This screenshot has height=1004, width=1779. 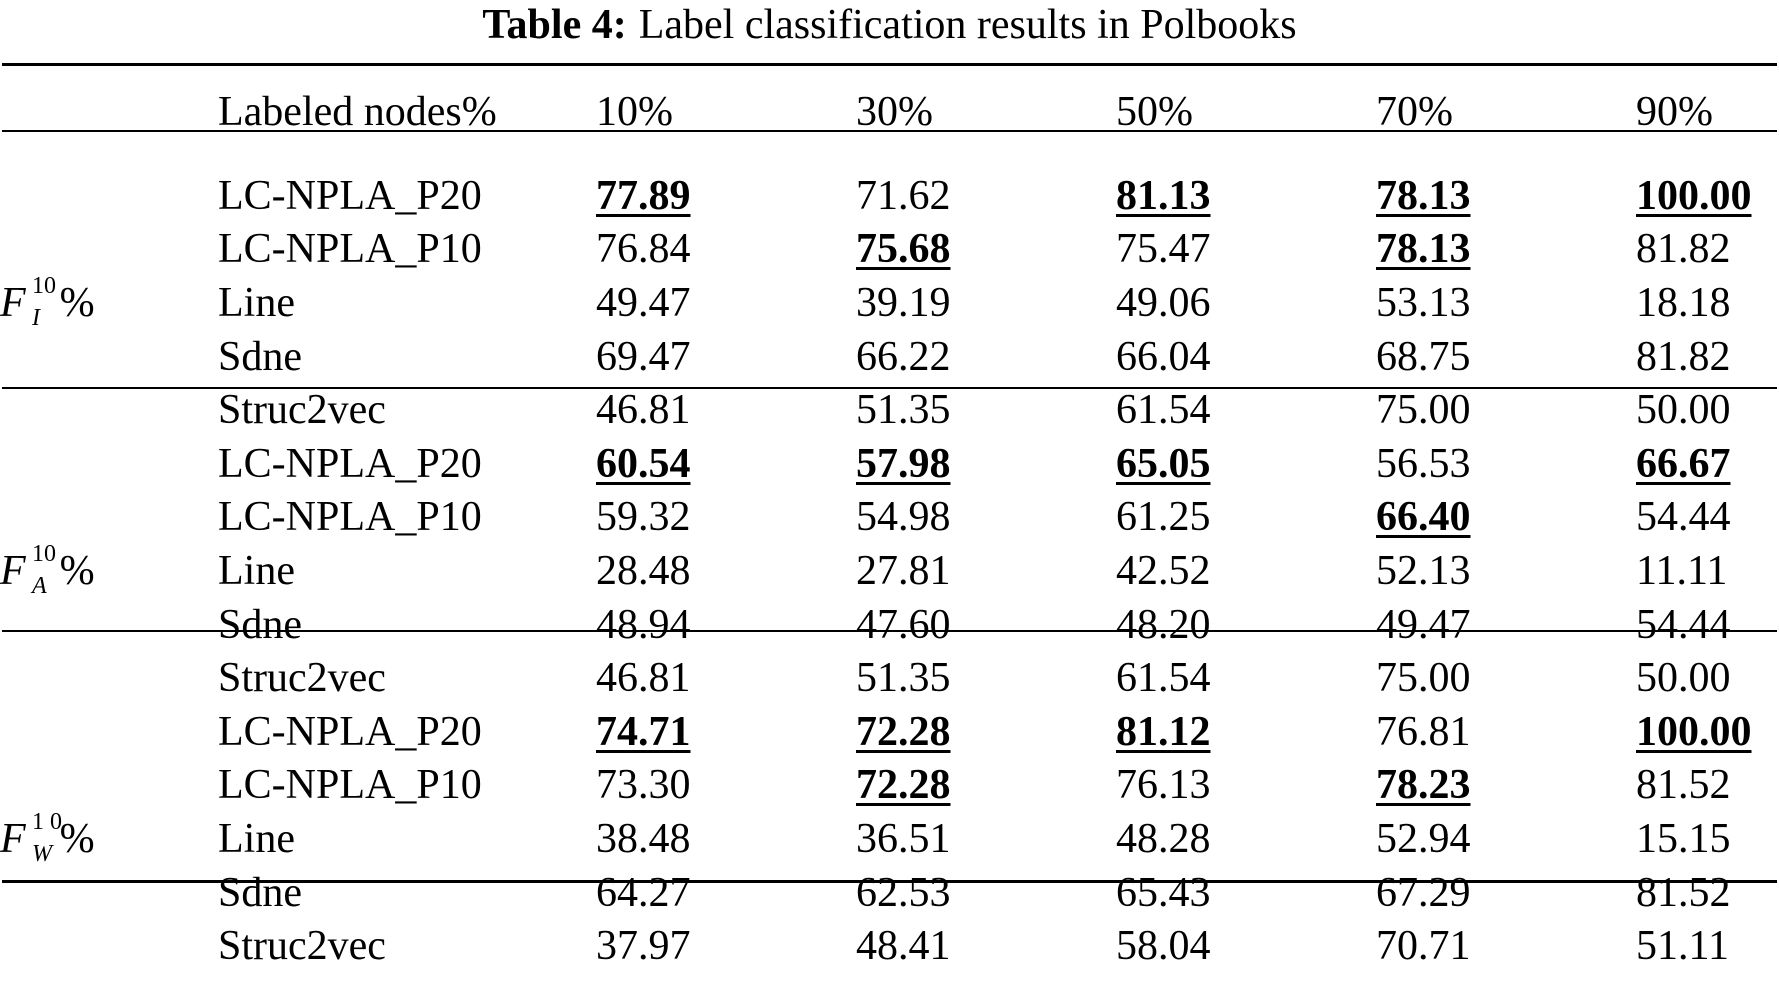 I want to click on best-value: 60.54, so click(x=643, y=463).